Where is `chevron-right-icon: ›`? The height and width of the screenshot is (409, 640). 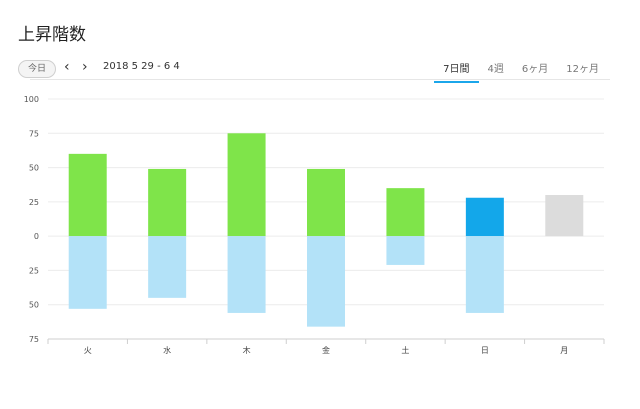 chevron-right-icon: › is located at coordinates (85, 67).